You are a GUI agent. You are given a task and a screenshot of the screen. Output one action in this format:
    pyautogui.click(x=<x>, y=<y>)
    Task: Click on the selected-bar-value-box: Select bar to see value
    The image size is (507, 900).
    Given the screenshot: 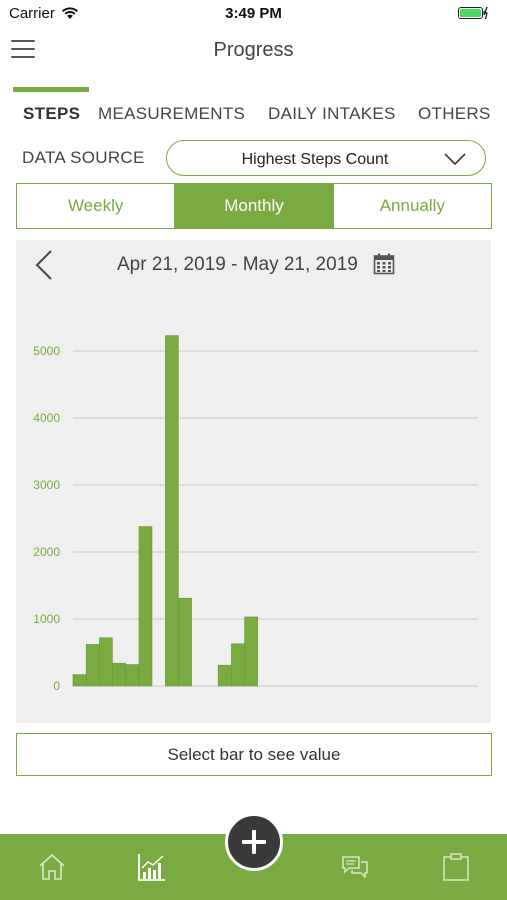 What is the action you would take?
    pyautogui.click(x=254, y=754)
    